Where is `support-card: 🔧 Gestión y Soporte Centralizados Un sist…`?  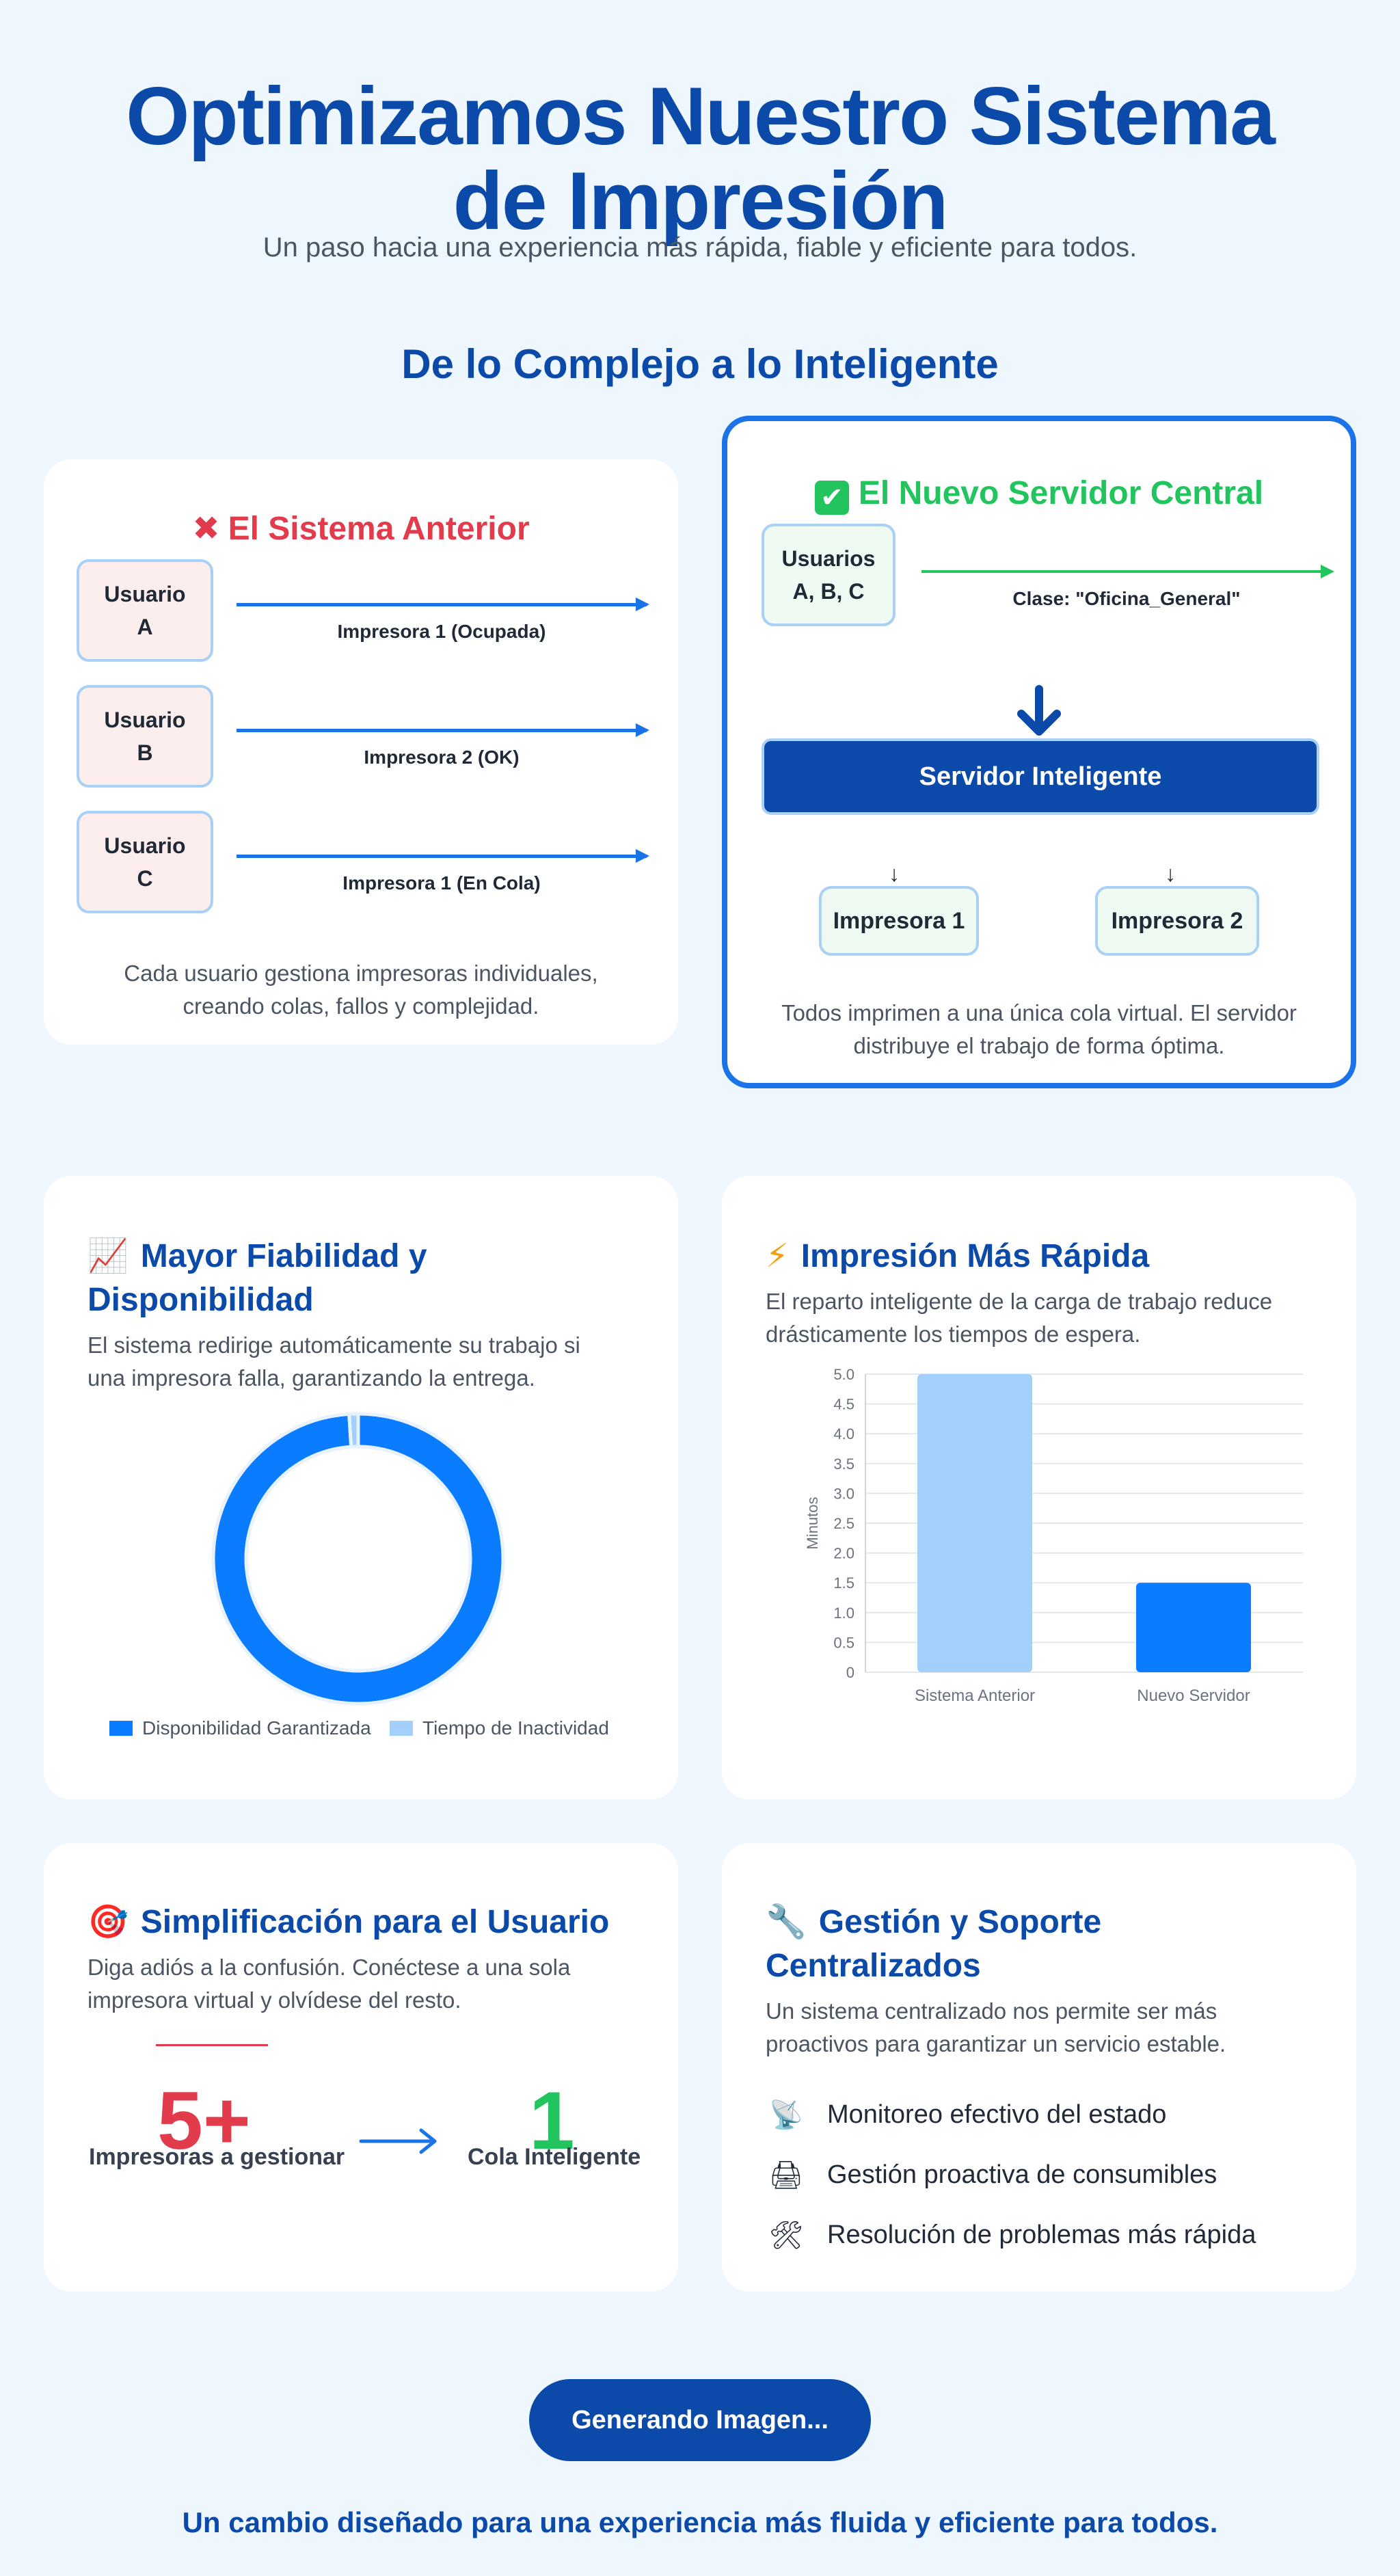
support-card: 🔧 Gestión y Soporte Centralizados Un sist… is located at coordinates (1039, 2067).